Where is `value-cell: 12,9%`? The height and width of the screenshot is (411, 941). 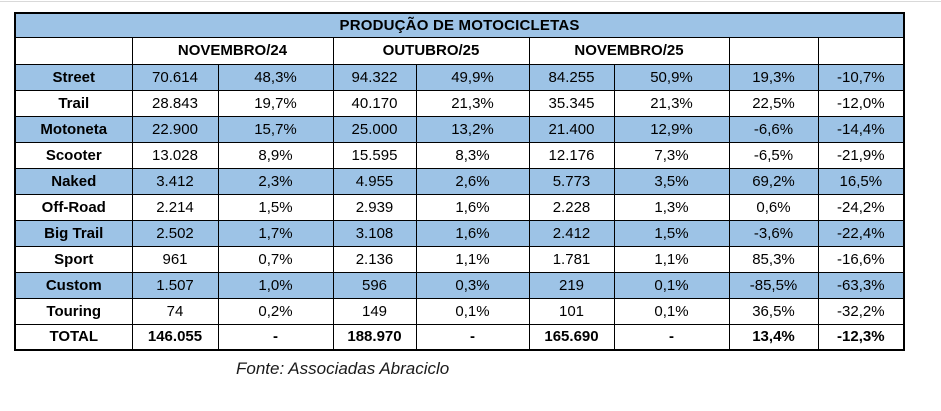 value-cell: 12,9% is located at coordinates (671, 129).